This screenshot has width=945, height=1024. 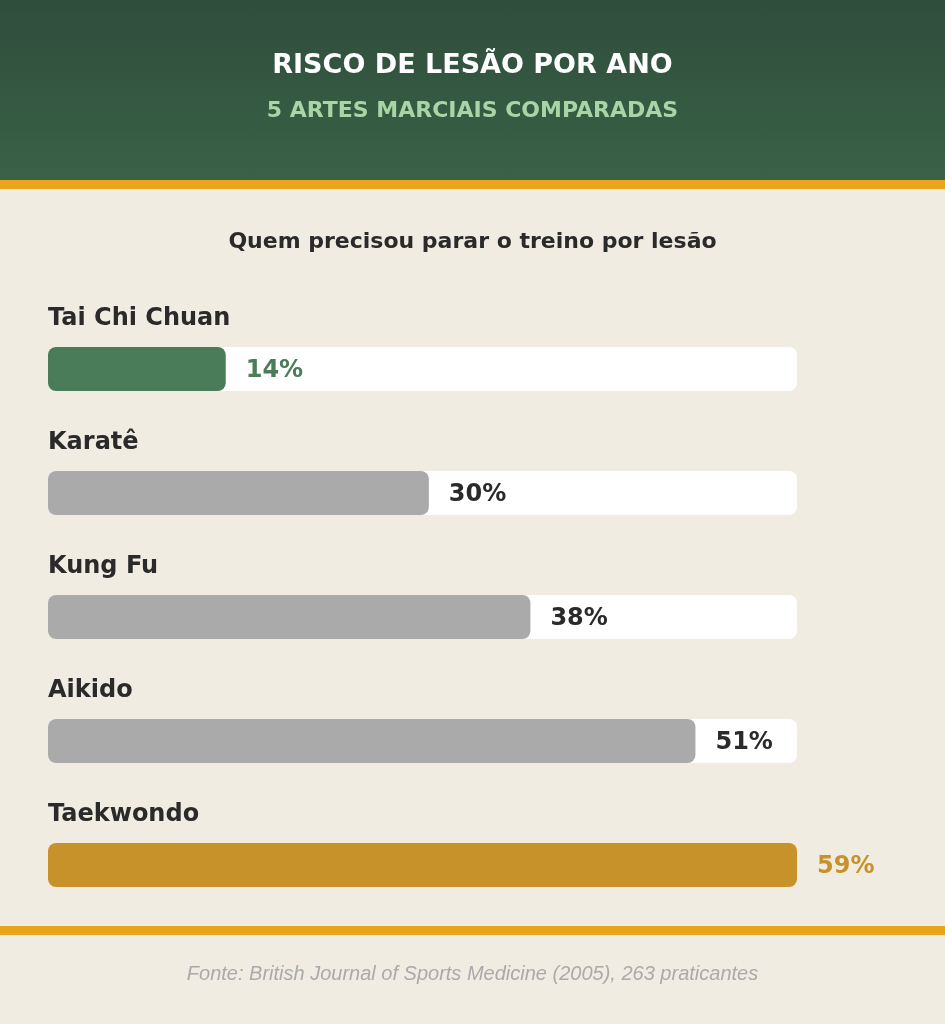 I want to click on text: Quem precisou parar o treino por lesão, so click(x=472, y=241).